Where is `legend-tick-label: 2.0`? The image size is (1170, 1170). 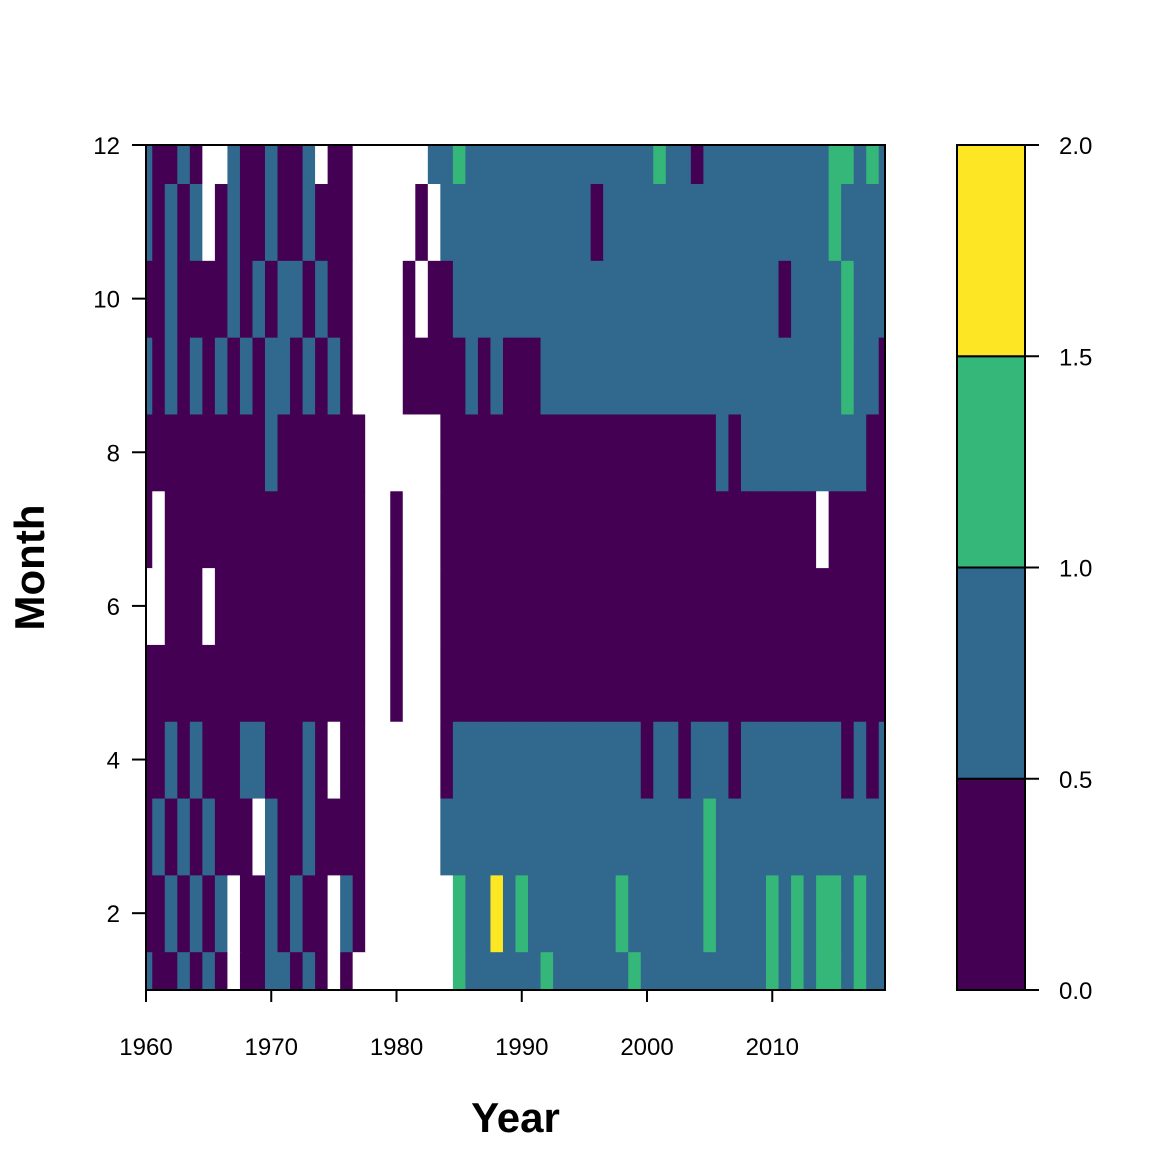 legend-tick-label: 2.0 is located at coordinates (1075, 146).